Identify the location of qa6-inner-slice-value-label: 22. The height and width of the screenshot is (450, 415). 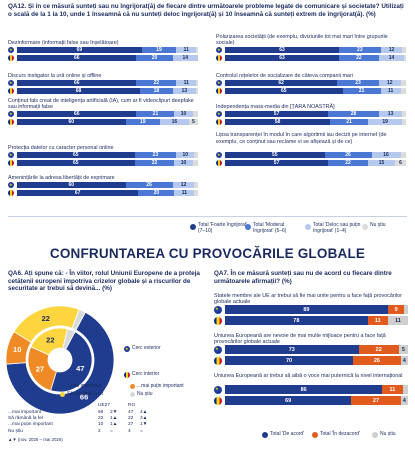
(50, 340).